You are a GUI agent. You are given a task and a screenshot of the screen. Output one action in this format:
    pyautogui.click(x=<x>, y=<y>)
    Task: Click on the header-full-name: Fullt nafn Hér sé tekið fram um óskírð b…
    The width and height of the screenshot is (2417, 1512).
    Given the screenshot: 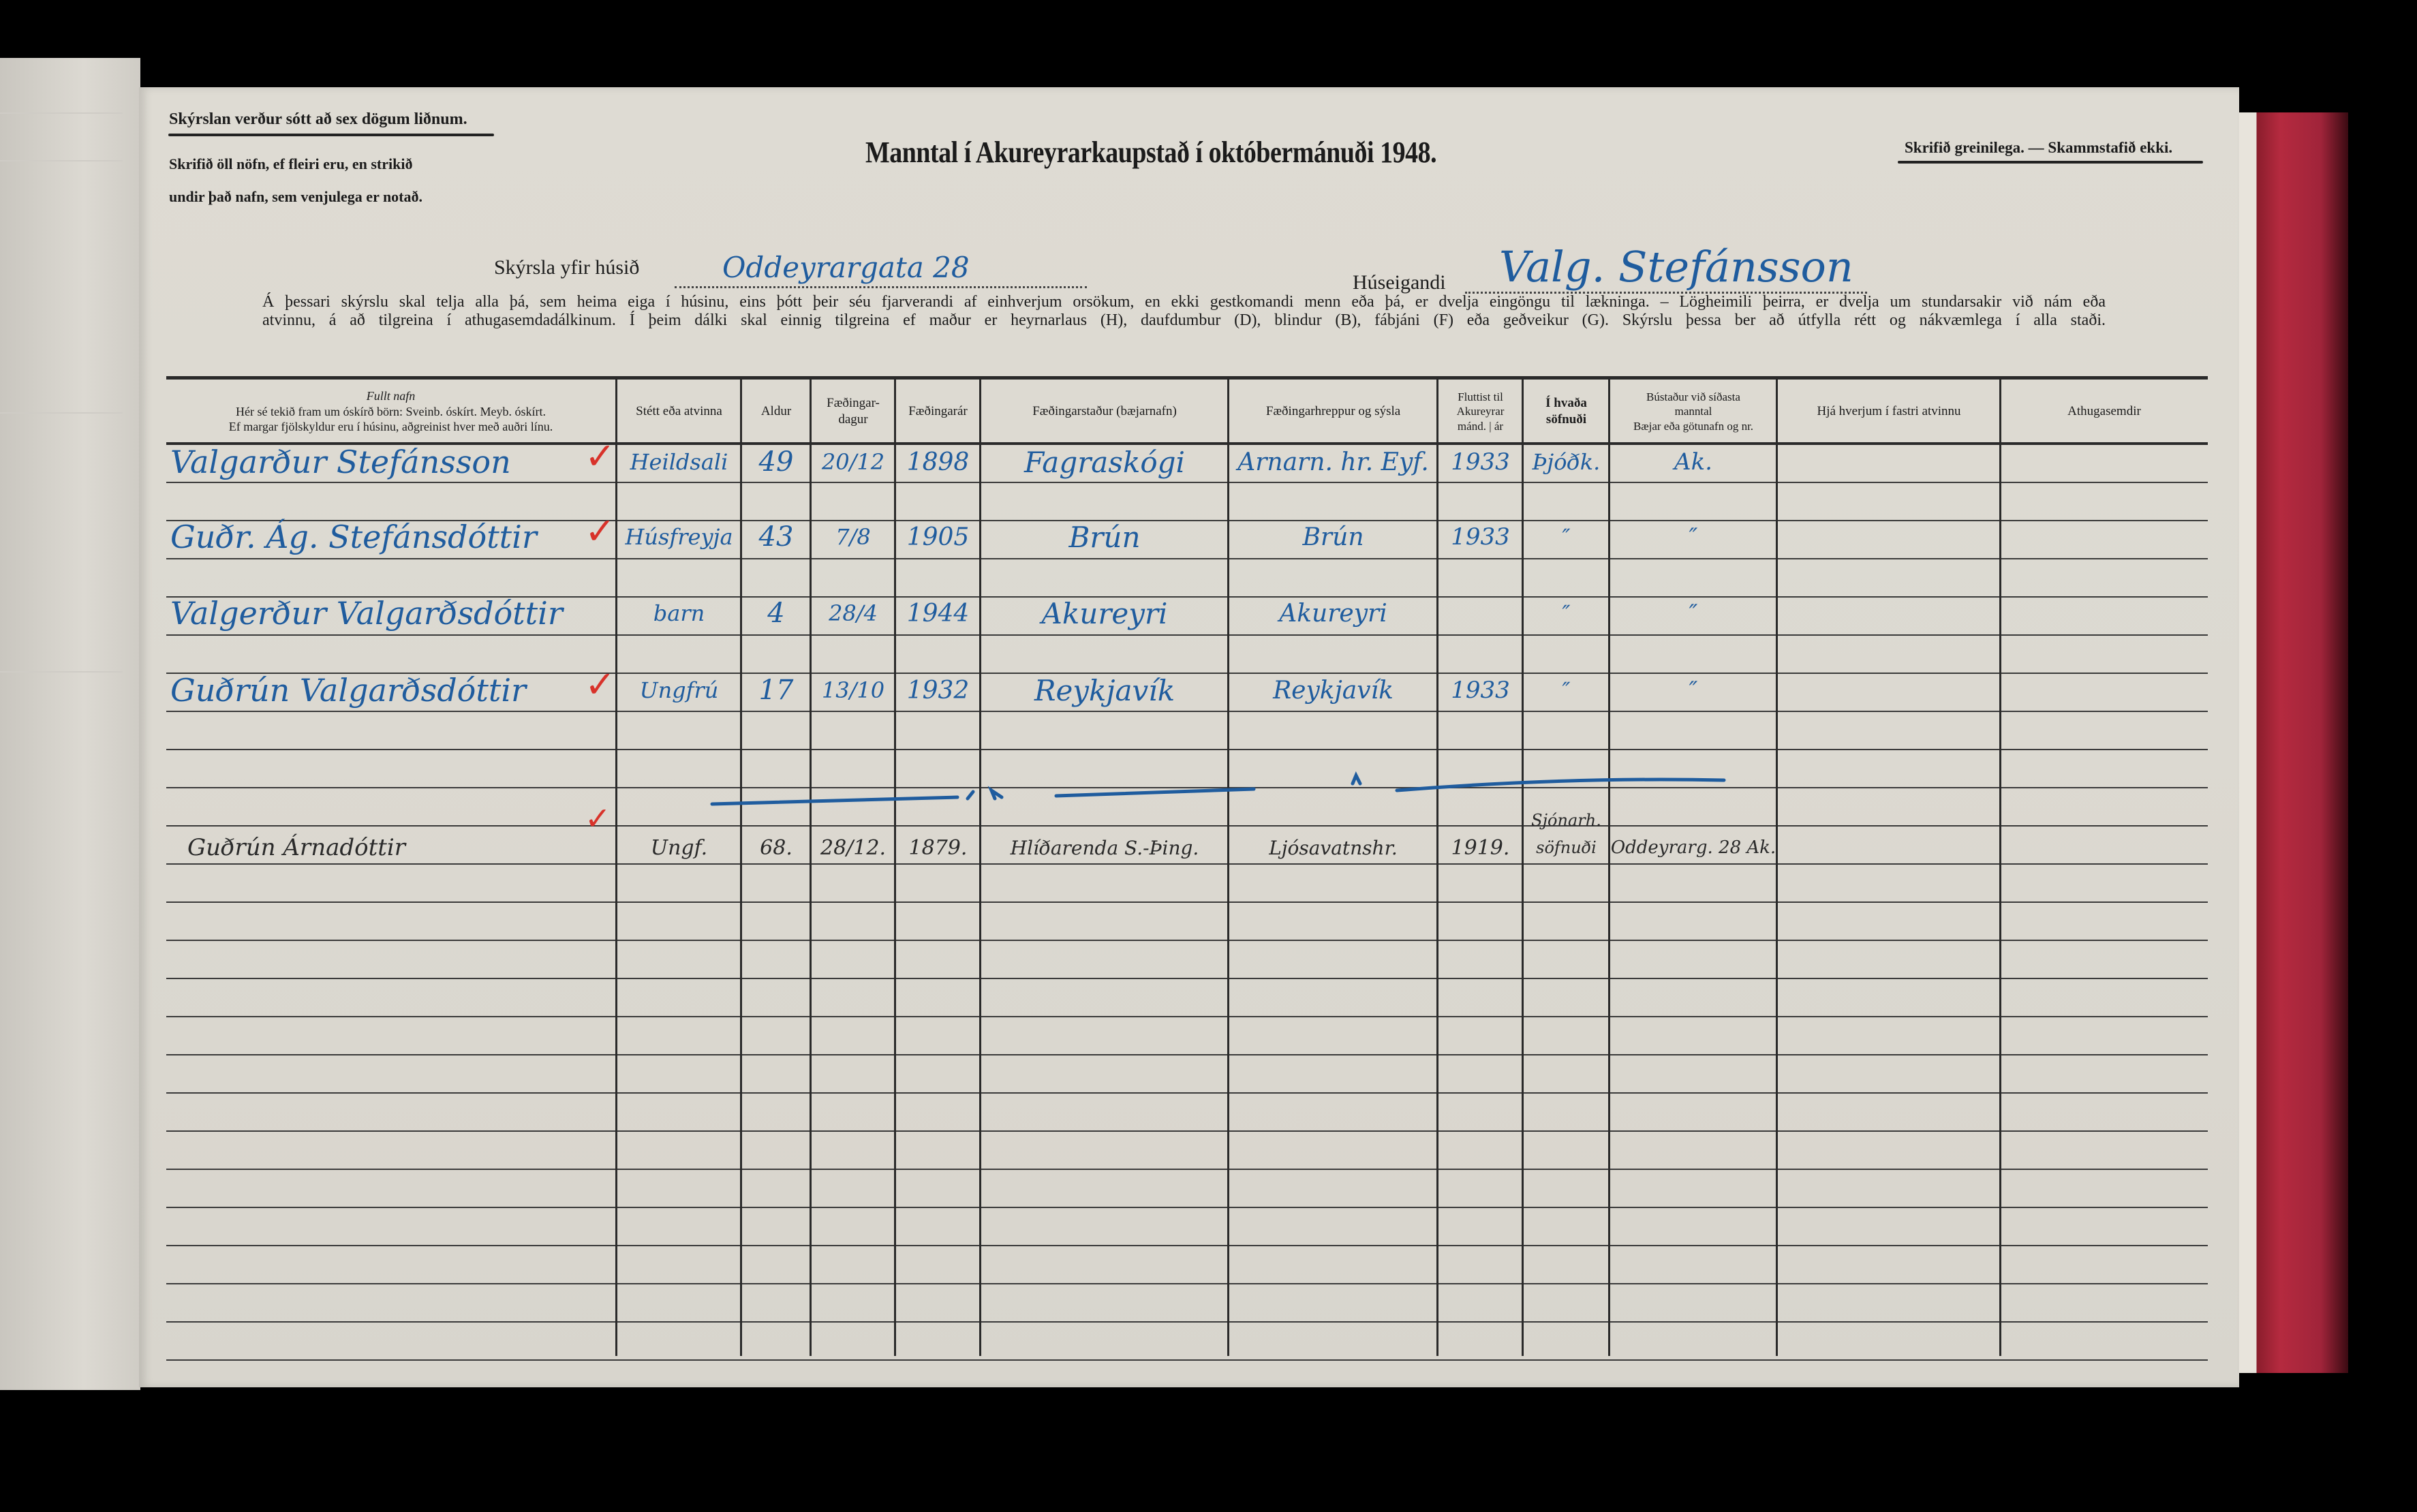 What is the action you would take?
    pyautogui.click(x=390, y=411)
    